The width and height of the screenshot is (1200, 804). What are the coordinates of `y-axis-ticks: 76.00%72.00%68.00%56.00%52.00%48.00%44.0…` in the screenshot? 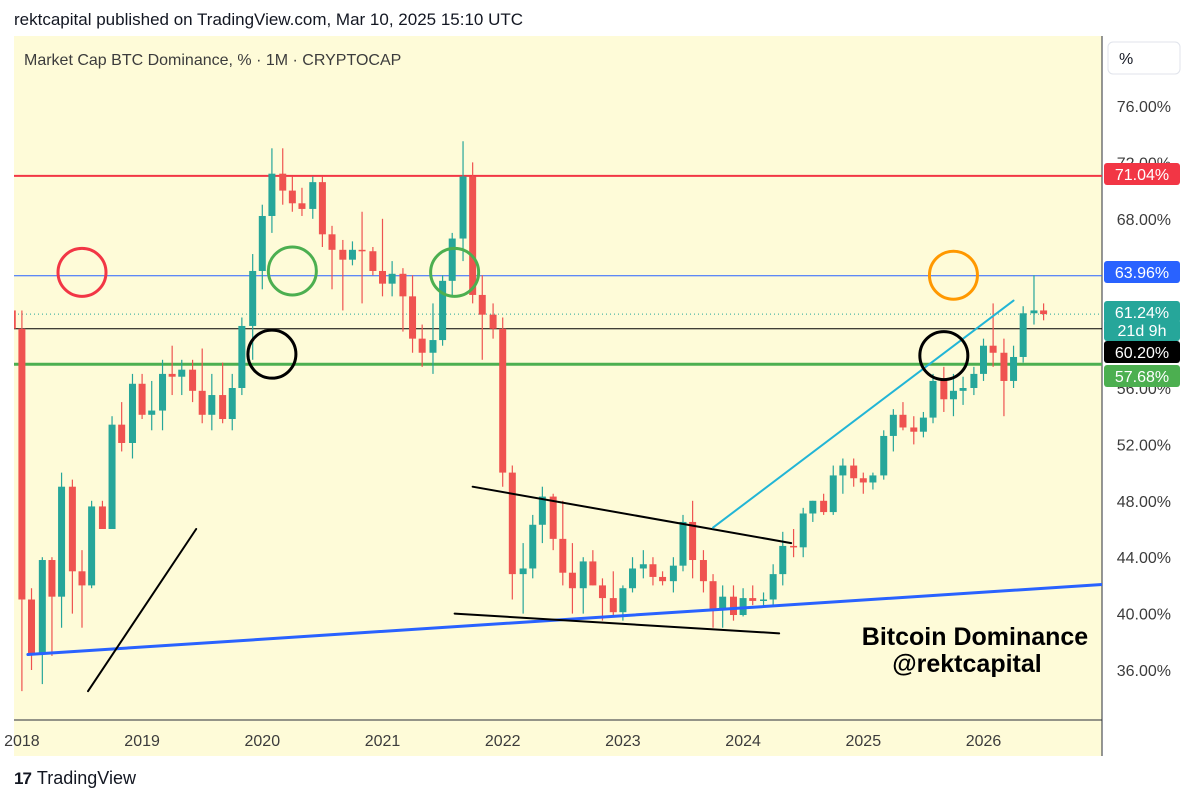 It's located at (1144, 389).